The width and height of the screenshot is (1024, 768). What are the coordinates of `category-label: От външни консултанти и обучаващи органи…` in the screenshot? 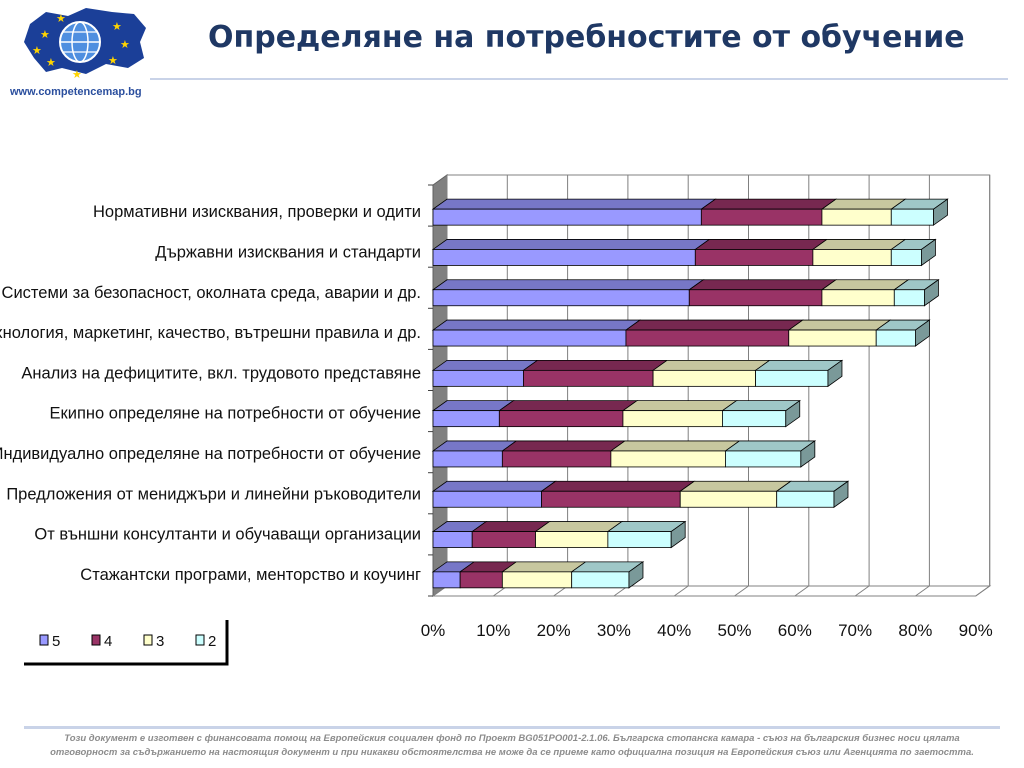 It's located at (227, 535).